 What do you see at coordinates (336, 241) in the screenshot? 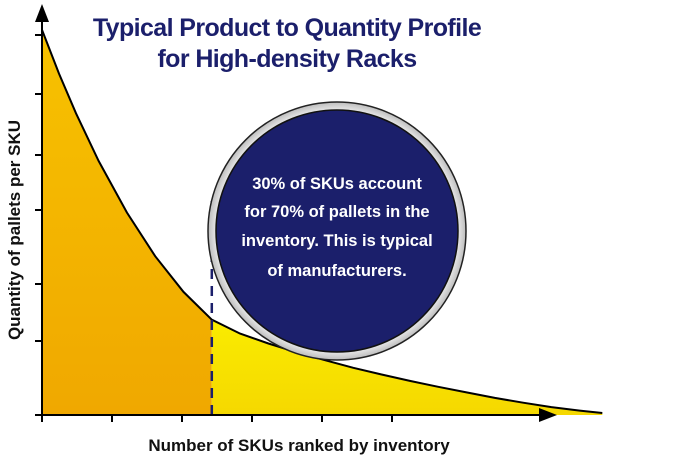
I see `annotation-line-3: inventory. This is typical` at bounding box center [336, 241].